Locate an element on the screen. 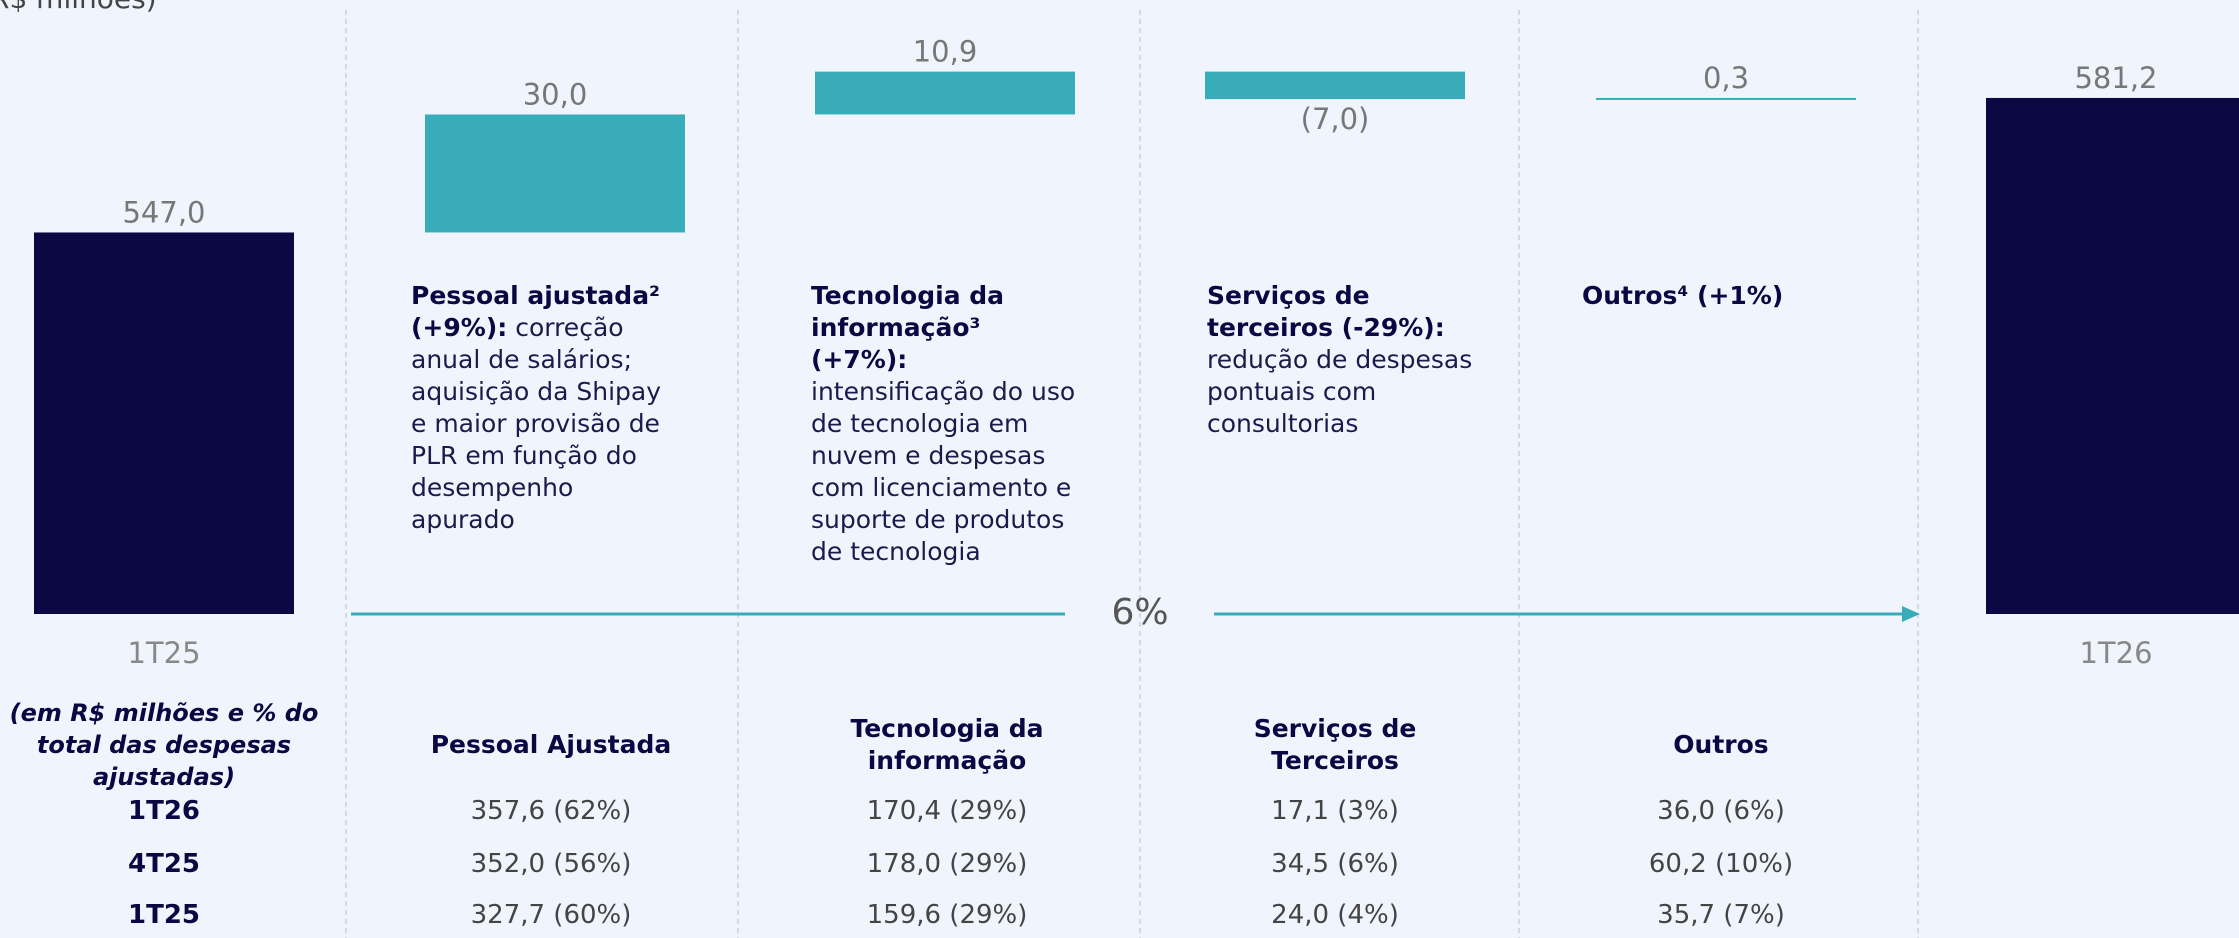 Image resolution: width=2239 pixels, height=938 pixels. table-cell: 35,7 (7%) is located at coordinates (1721, 915).